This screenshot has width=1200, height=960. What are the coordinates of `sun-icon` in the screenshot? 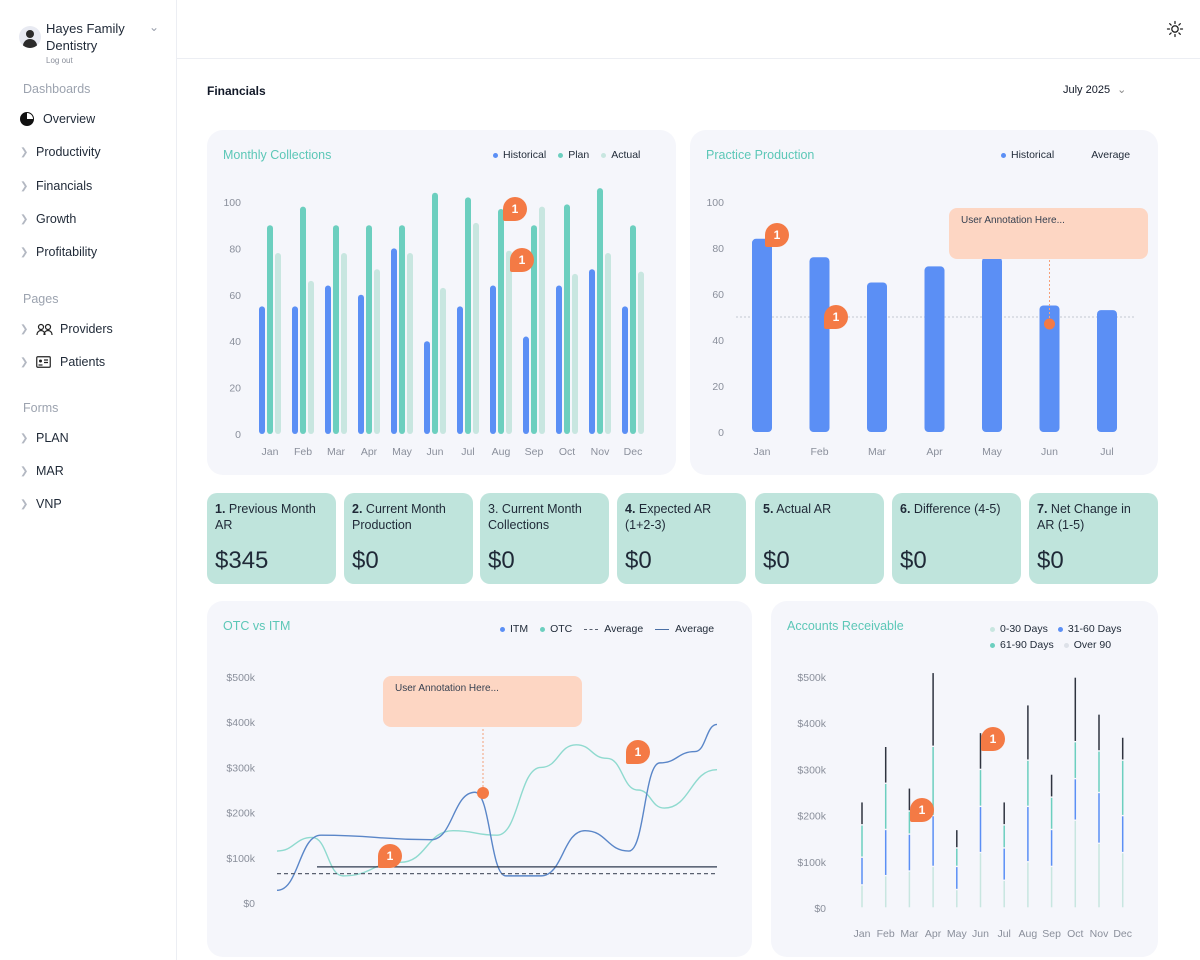 It's located at (1175, 29).